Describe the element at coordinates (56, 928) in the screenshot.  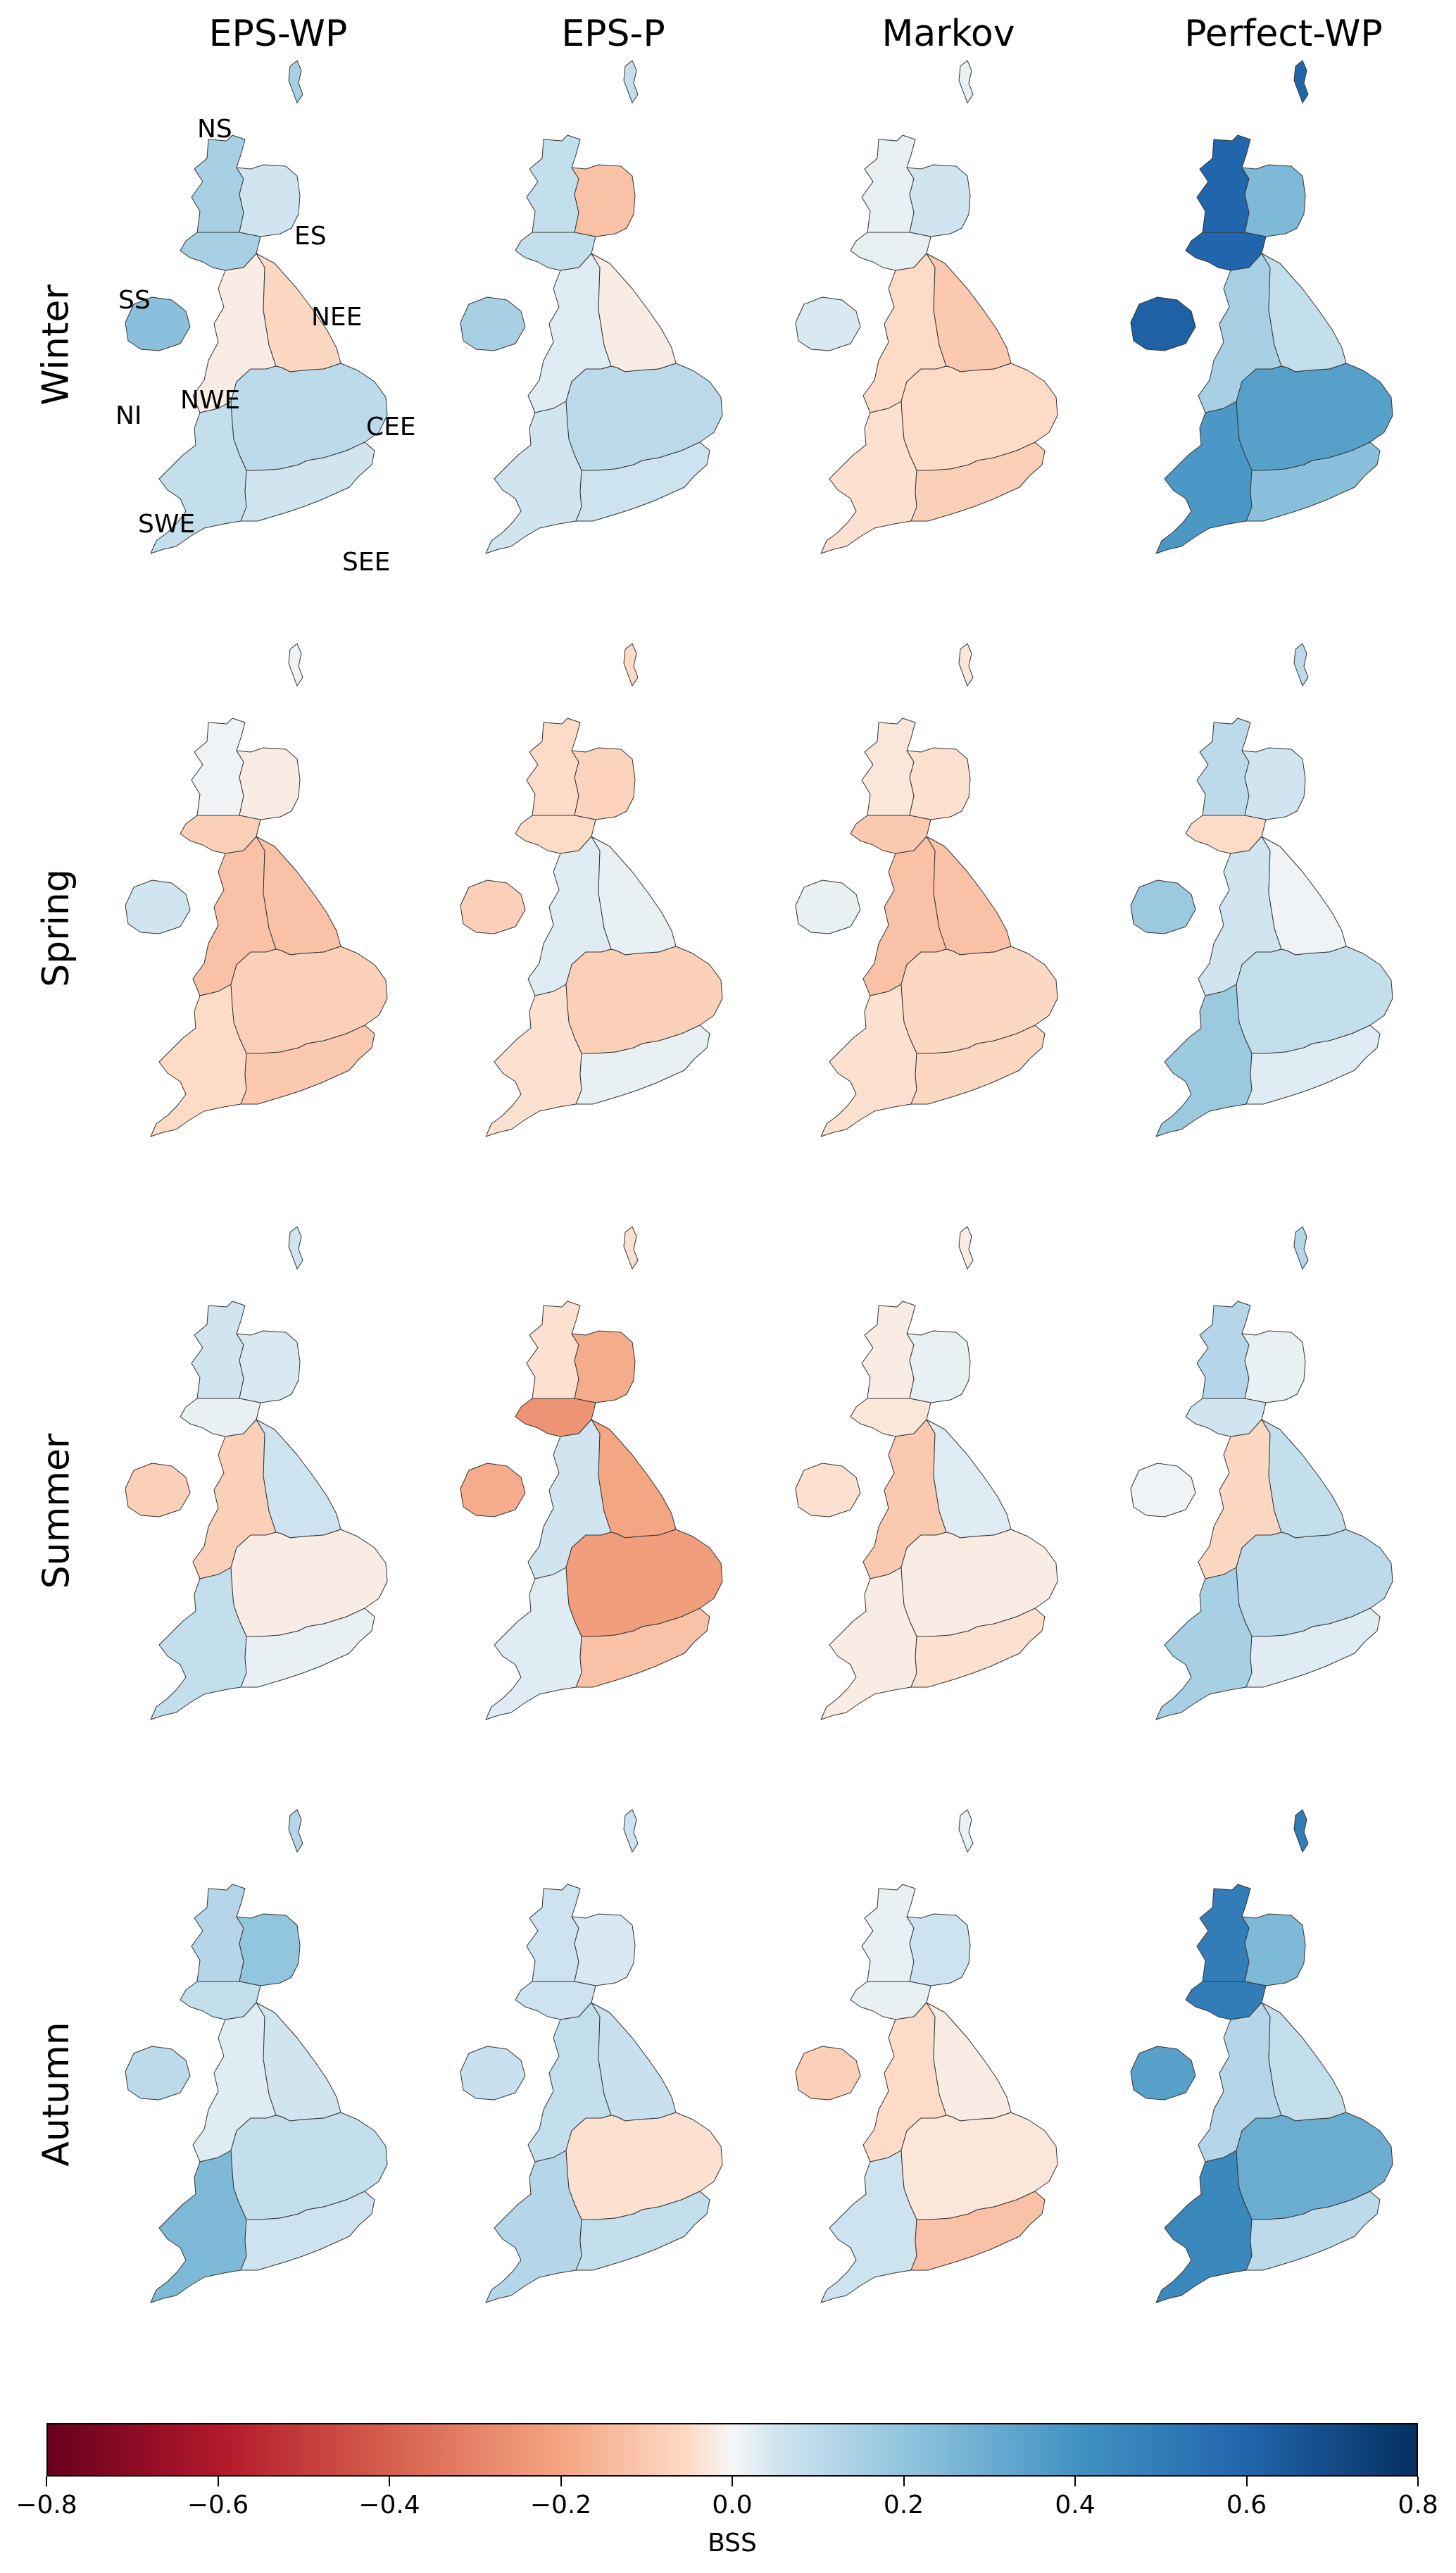
I see `row-title-spring-text: Spring` at that location.